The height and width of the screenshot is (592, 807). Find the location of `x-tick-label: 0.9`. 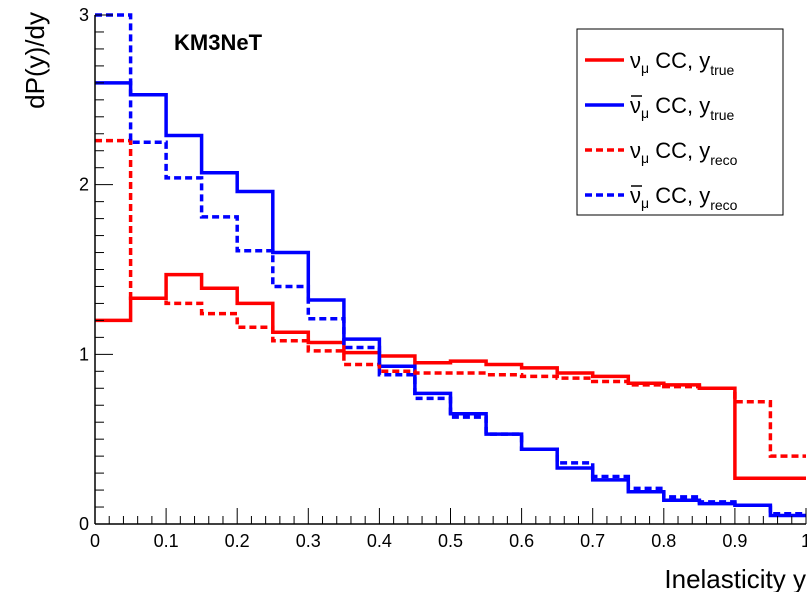

x-tick-label: 0.9 is located at coordinates (734, 541).